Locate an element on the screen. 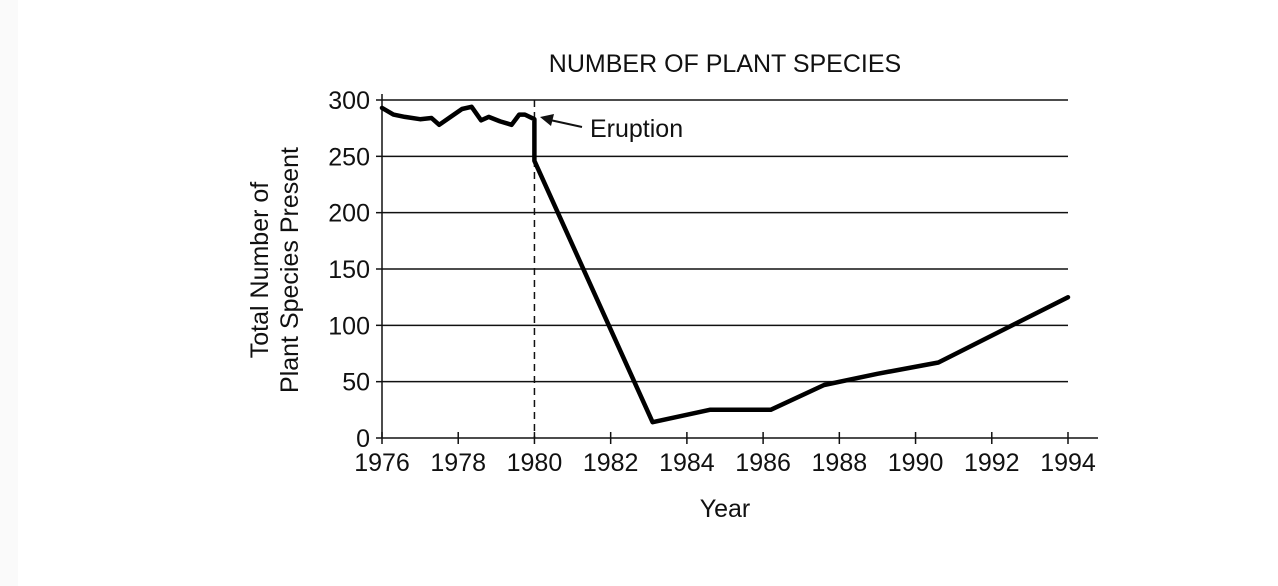  x-tick-label-1976: 1976 is located at coordinates (382, 463).